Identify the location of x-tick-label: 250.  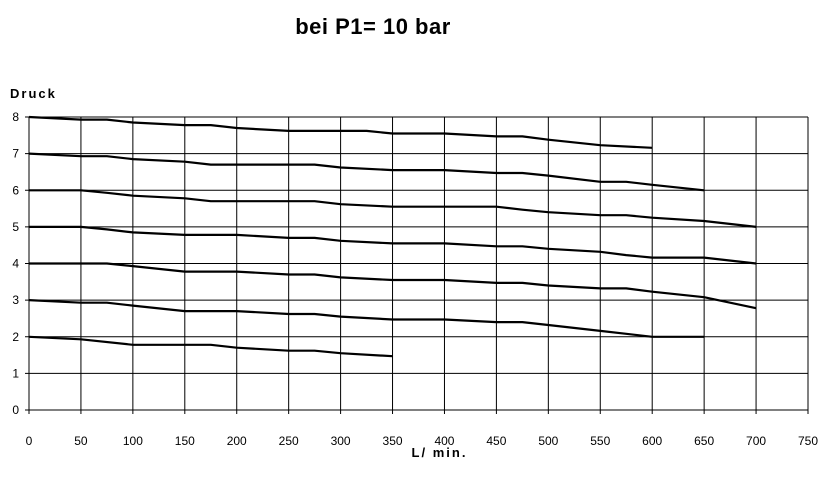
(289, 441).